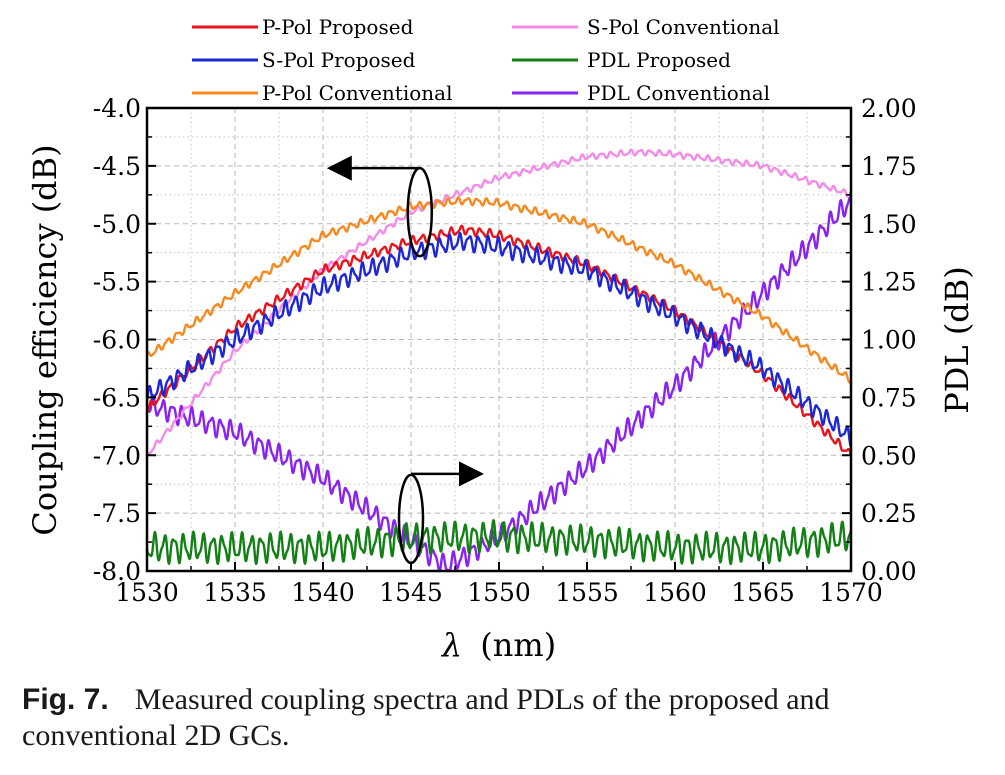  I want to click on x-axis-symbol: λ, so click(451, 645).